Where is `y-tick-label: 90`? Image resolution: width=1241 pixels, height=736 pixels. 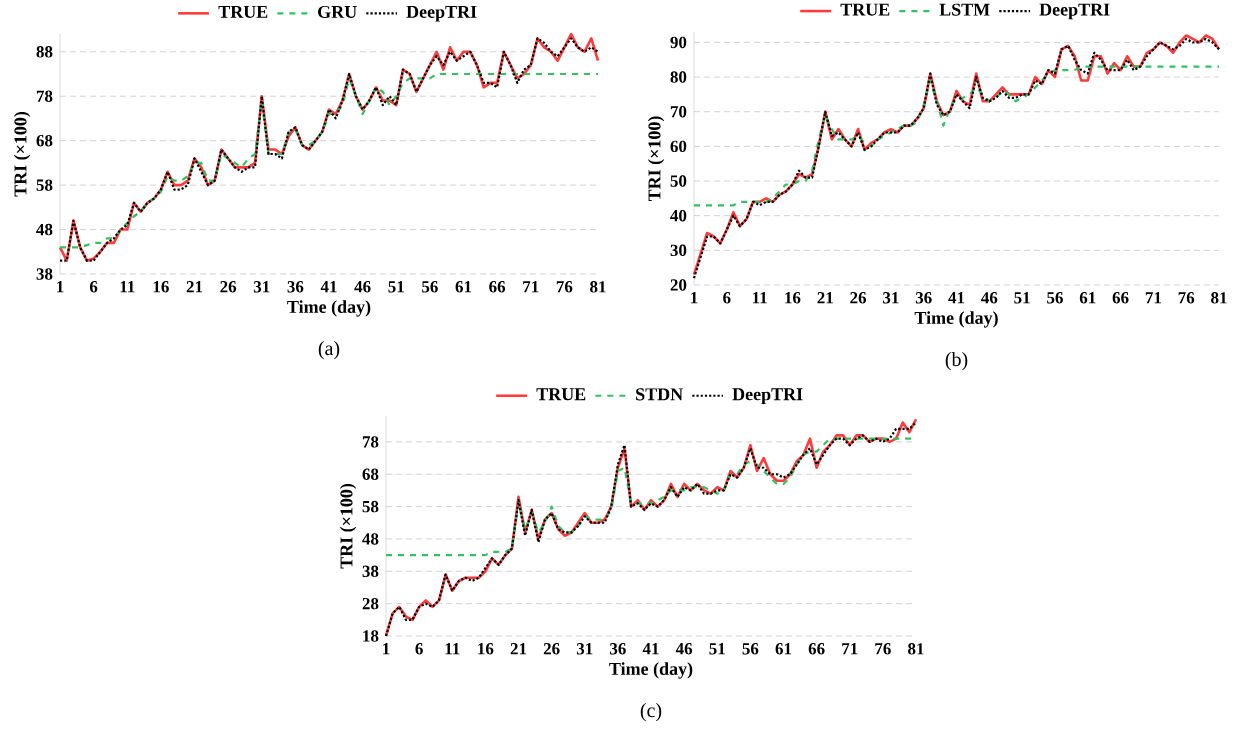
y-tick-label: 90 is located at coordinates (678, 42).